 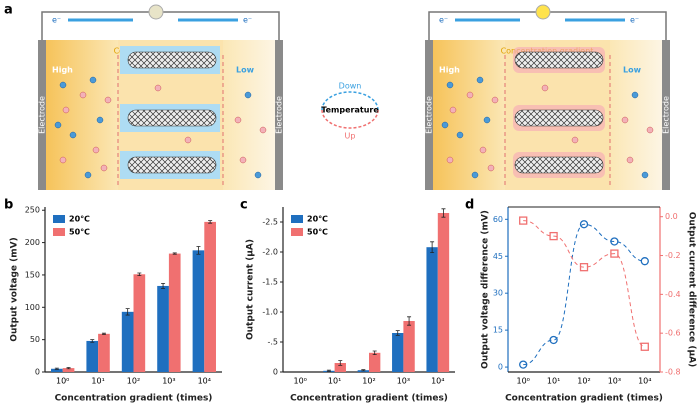 What do you see at coordinates (350, 119) in the screenshot?
I see `cycle-up` at bounding box center [350, 119].